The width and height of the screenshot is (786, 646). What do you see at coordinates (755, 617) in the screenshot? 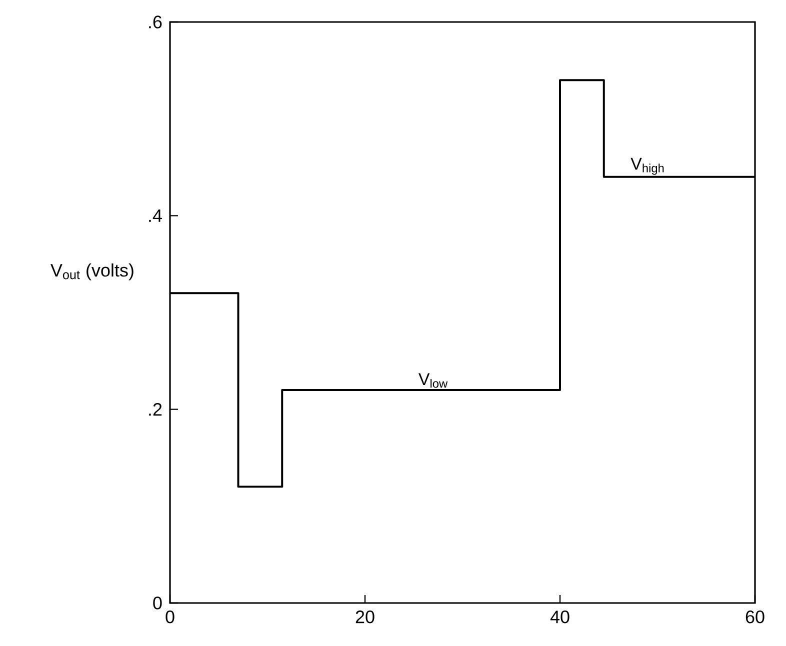
I see `x-tick-label: 60` at bounding box center [755, 617].